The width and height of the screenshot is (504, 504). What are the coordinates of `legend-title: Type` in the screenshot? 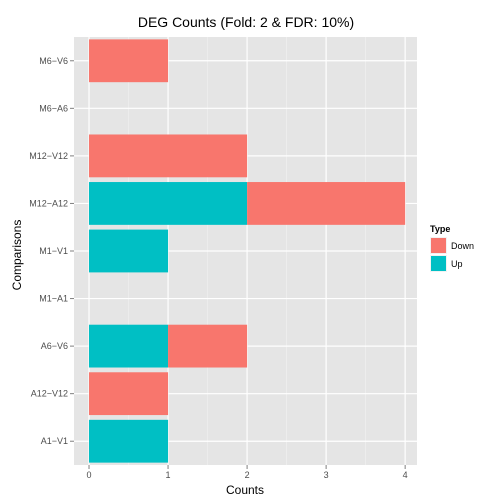 It's located at (440, 229).